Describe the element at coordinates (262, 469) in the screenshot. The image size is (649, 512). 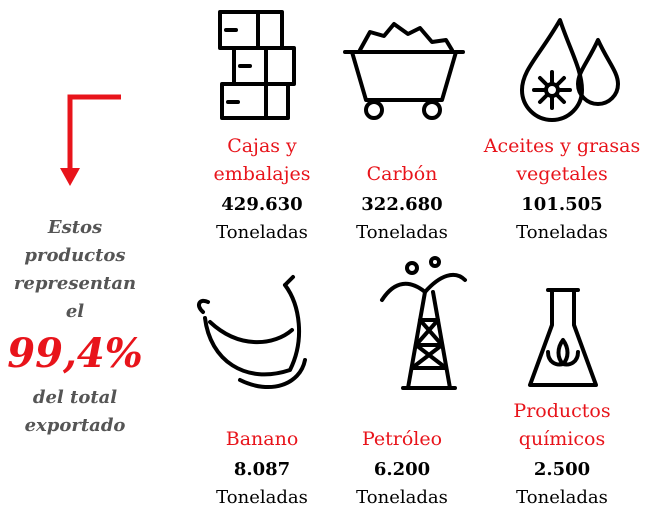
I see `product-value: 8.087` at that location.